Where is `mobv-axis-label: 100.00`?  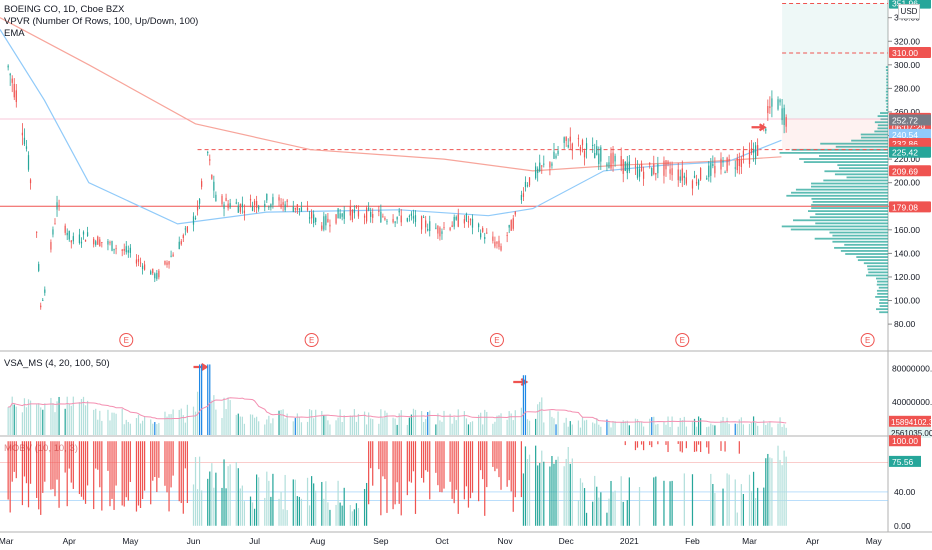
mobv-axis-label: 100.00 is located at coordinates (905, 441).